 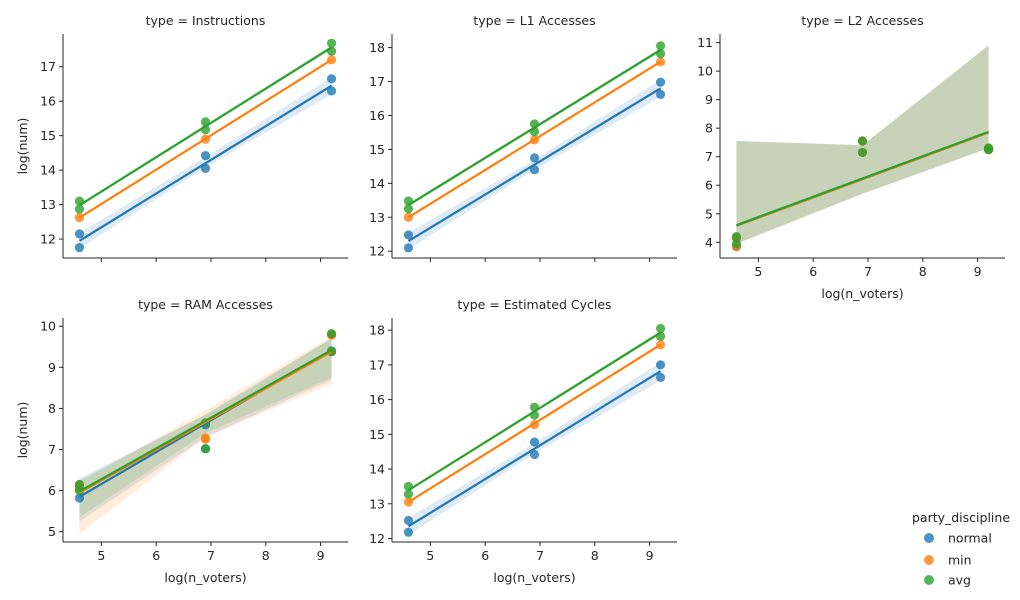 What do you see at coordinates (205, 304) in the screenshot?
I see `panel-title: type = RAM Accesses` at bounding box center [205, 304].